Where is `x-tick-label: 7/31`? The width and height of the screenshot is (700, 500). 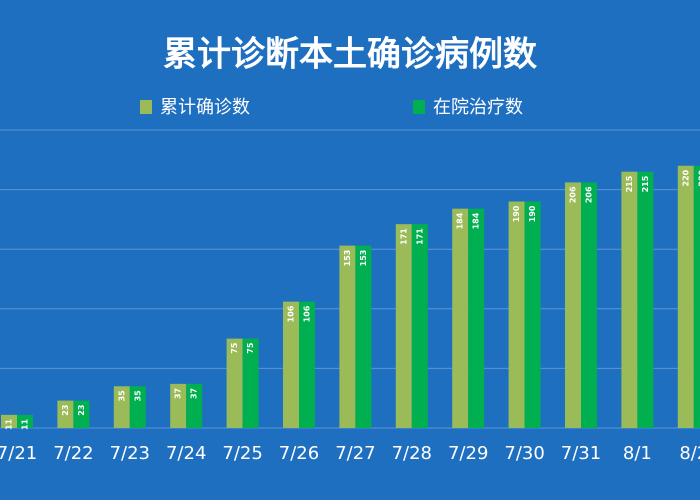 x-tick-label: 7/31 is located at coordinates (581, 453).